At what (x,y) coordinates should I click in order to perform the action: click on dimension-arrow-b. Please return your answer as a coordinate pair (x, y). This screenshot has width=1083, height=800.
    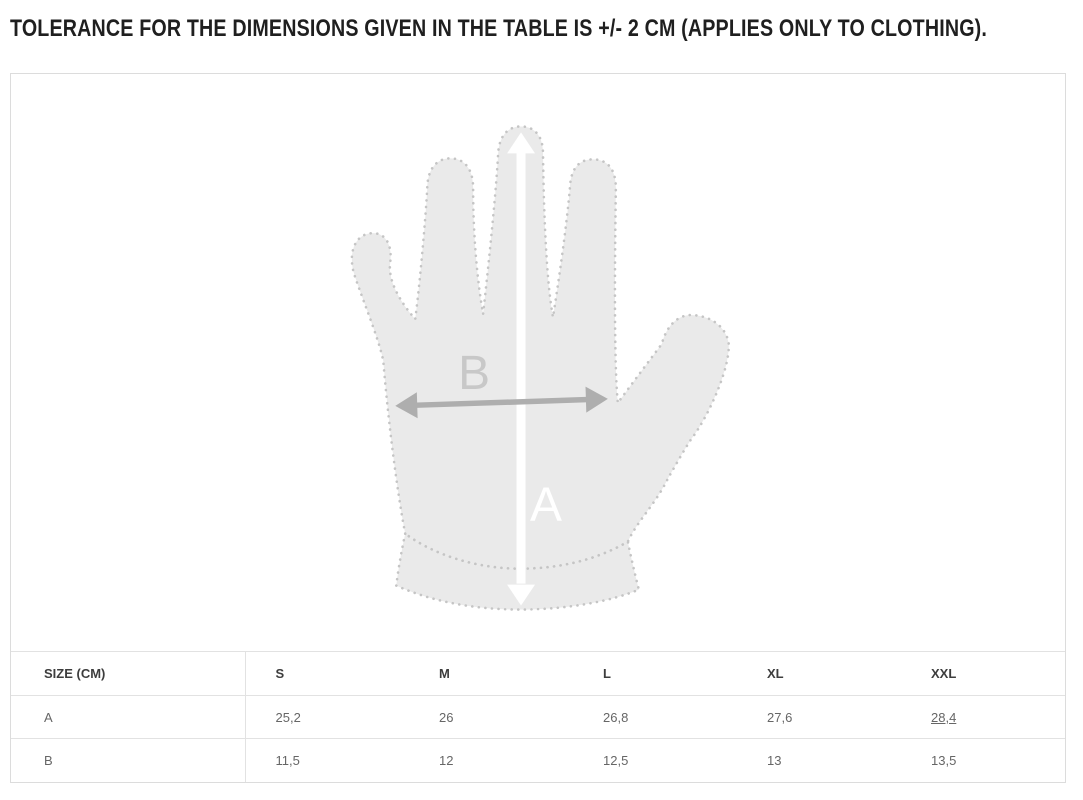
    Looking at the image, I should click on (501, 402).